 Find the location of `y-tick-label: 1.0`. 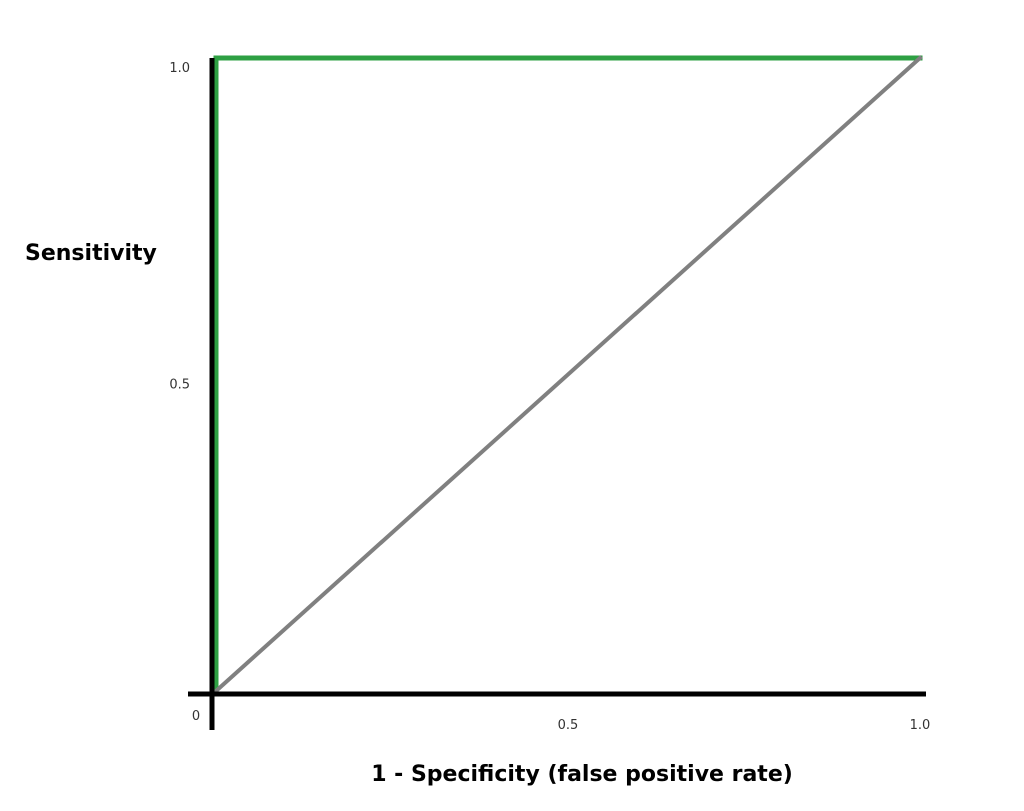

y-tick-label: 1.0 is located at coordinates (179, 68).